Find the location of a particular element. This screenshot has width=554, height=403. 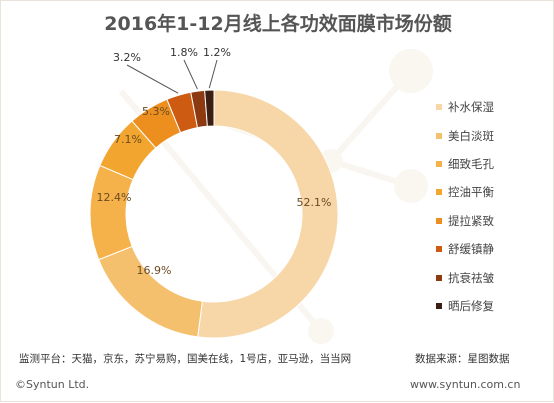

legend-item: 细致毛孔 is located at coordinates (465, 164).